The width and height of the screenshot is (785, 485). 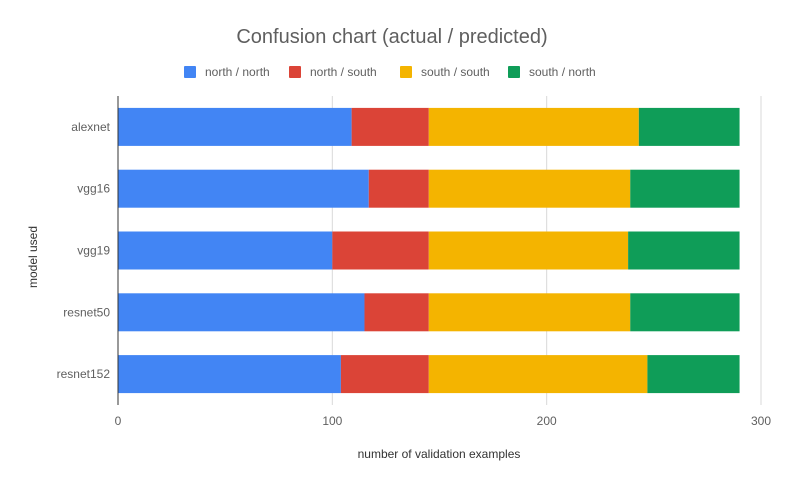 I want to click on x-tick-label: 300, so click(x=761, y=421).